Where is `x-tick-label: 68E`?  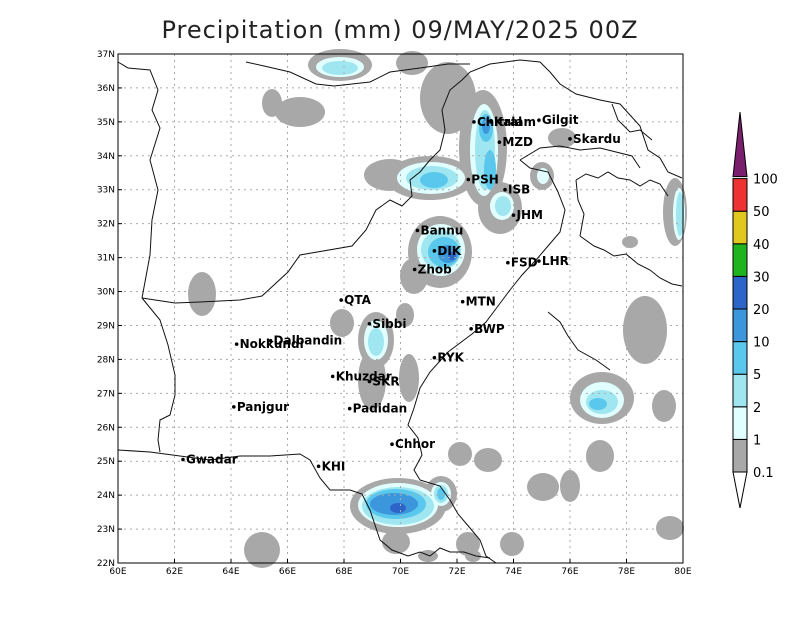 x-tick-label: 68E is located at coordinates (343, 572).